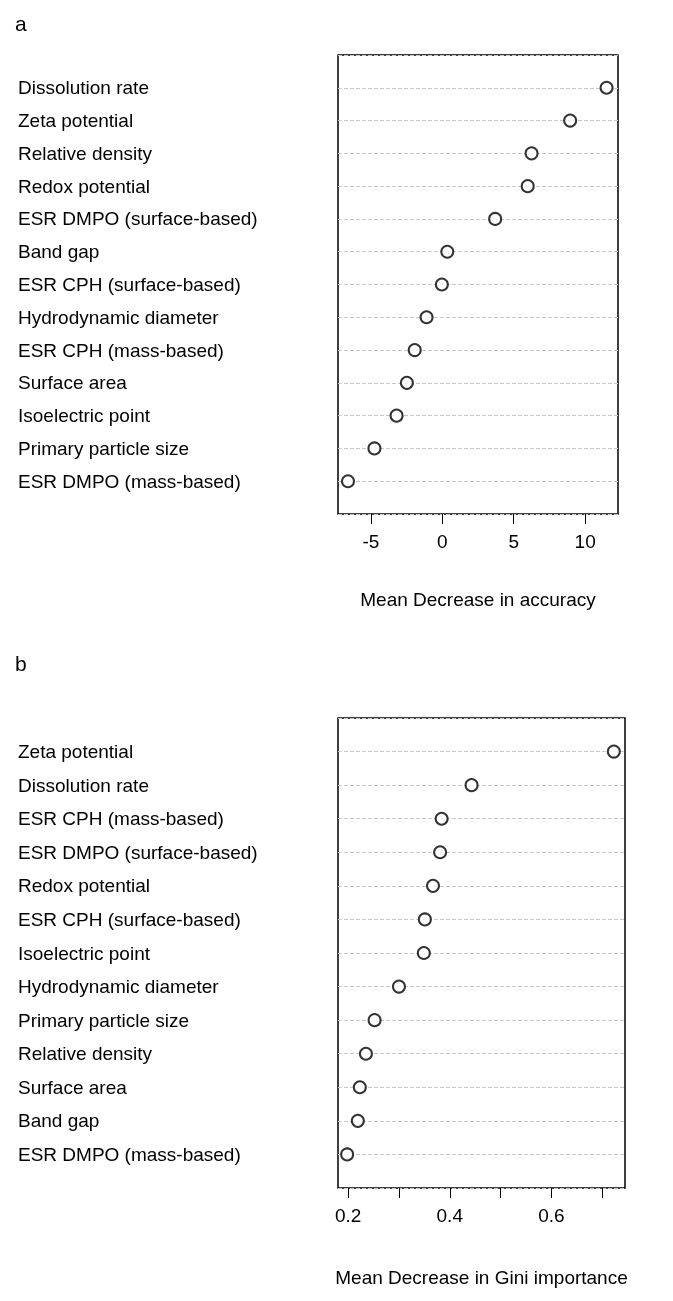 Image resolution: width=673 pixels, height=1301 pixels. What do you see at coordinates (450, 1215) in the screenshot?
I see `x-tick-label: 0.4` at bounding box center [450, 1215].